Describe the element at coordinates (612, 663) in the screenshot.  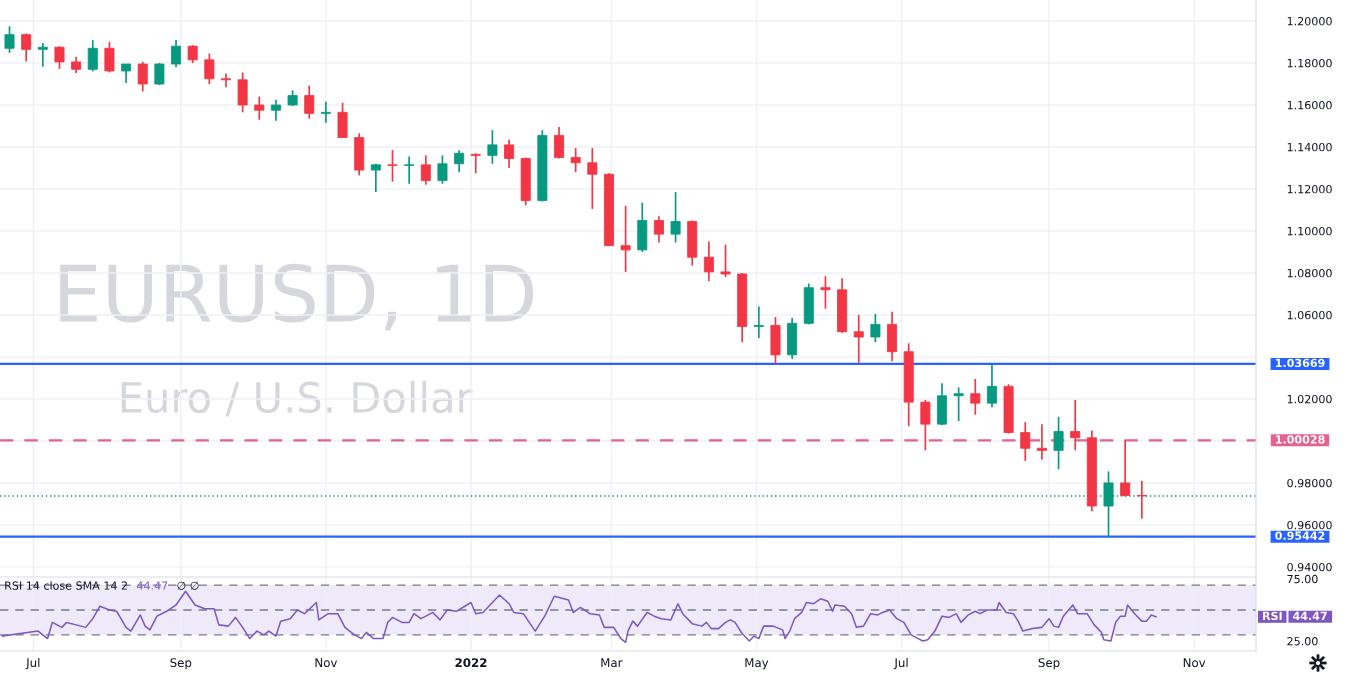
I see `x-tick-label: Mar` at that location.